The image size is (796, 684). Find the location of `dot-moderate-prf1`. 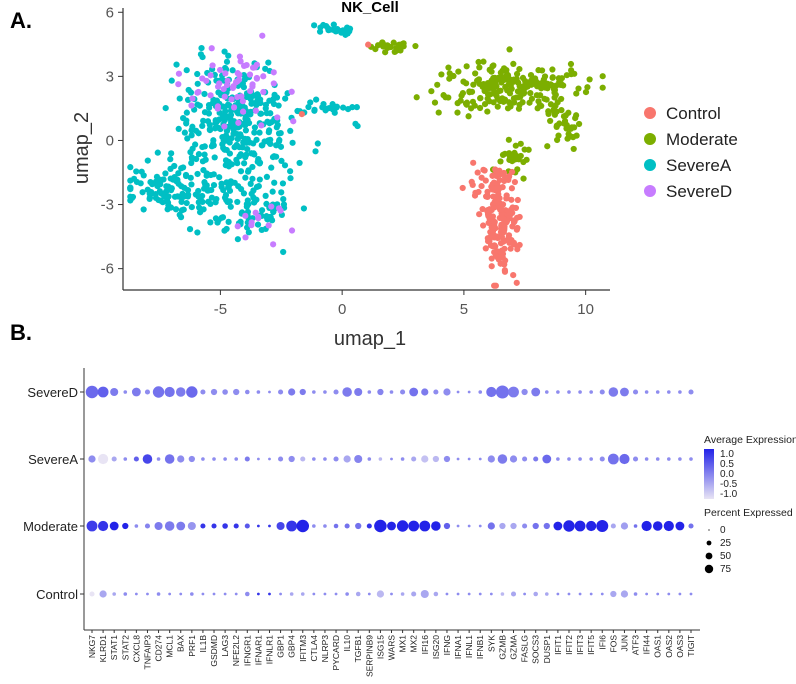

dot-moderate-prf1 is located at coordinates (191, 526).